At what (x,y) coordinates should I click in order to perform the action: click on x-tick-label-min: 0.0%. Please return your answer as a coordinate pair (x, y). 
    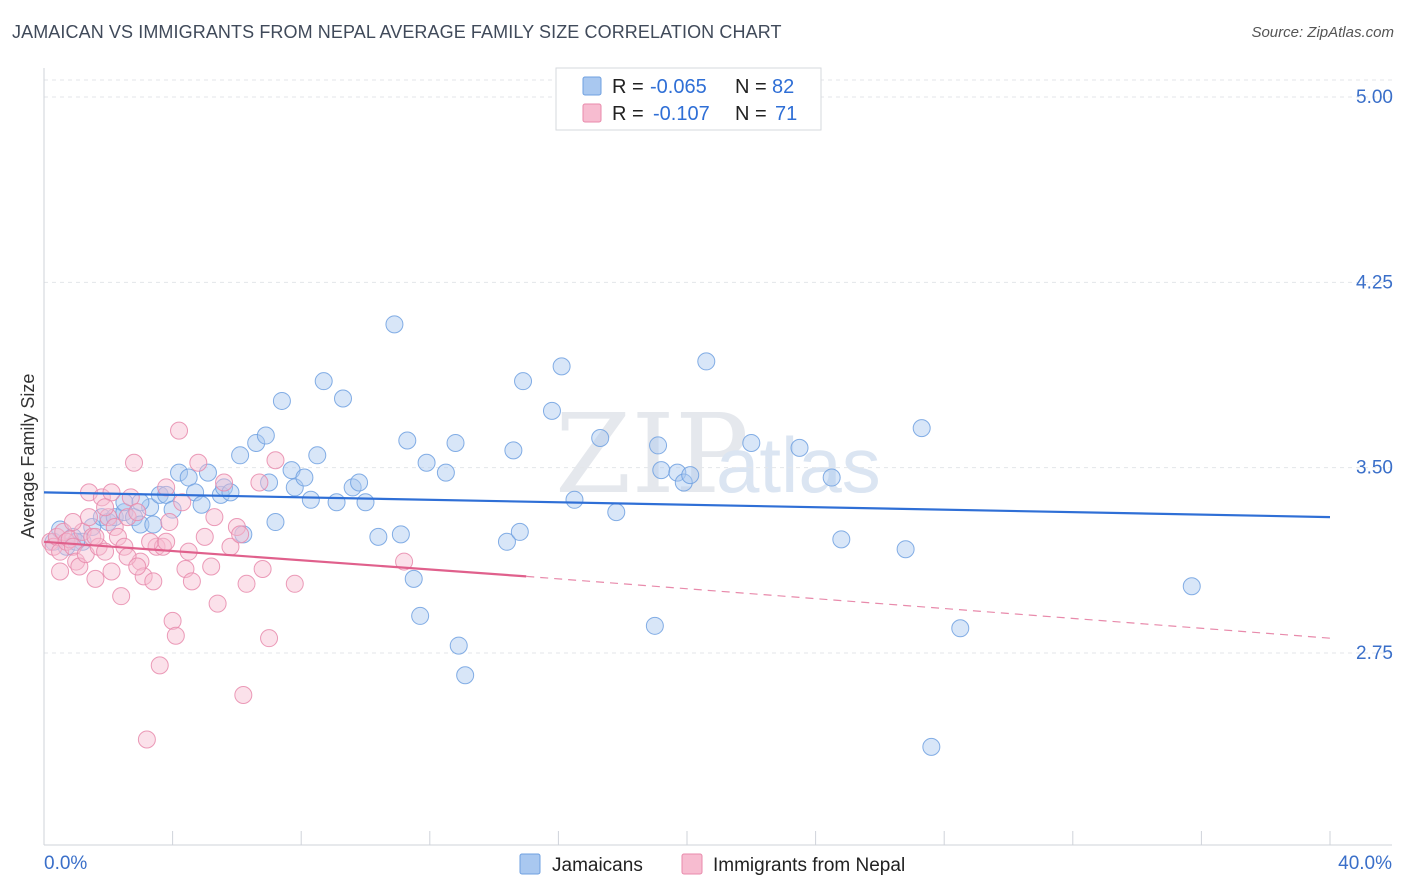
    Looking at the image, I should click on (65, 863).